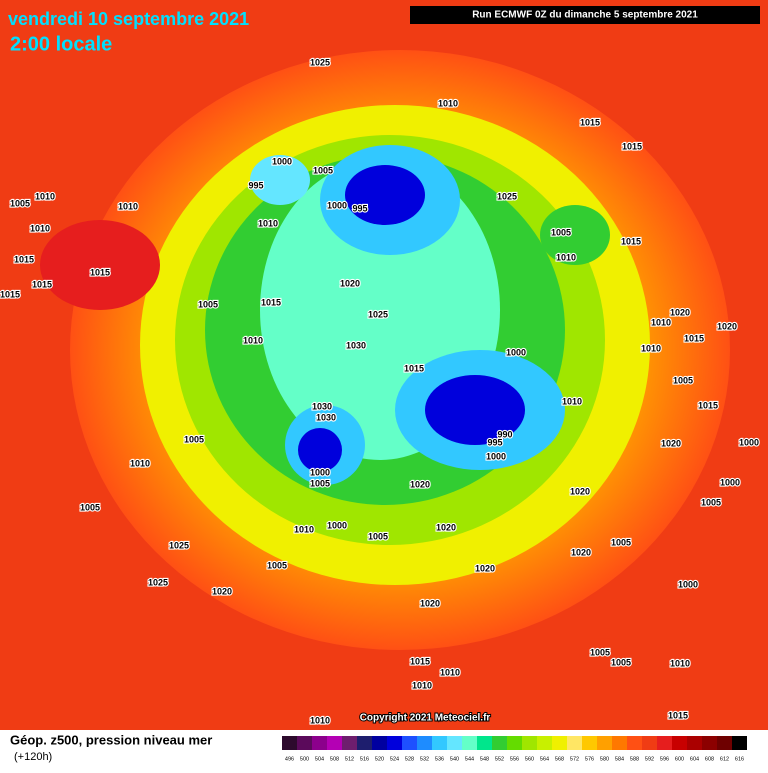 Image resolution: width=768 pixels, height=773 pixels. I want to click on scale-label: 552, so click(499, 759).